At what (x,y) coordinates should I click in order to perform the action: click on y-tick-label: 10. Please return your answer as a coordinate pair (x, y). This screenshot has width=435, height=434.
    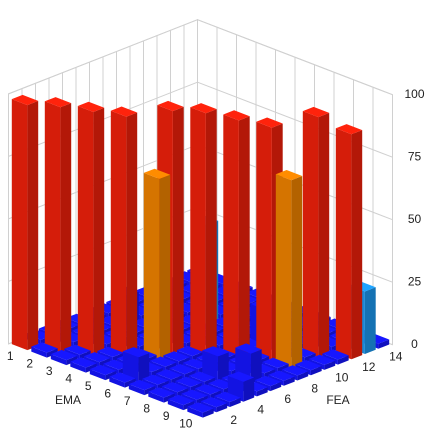
    Looking at the image, I should click on (342, 378).